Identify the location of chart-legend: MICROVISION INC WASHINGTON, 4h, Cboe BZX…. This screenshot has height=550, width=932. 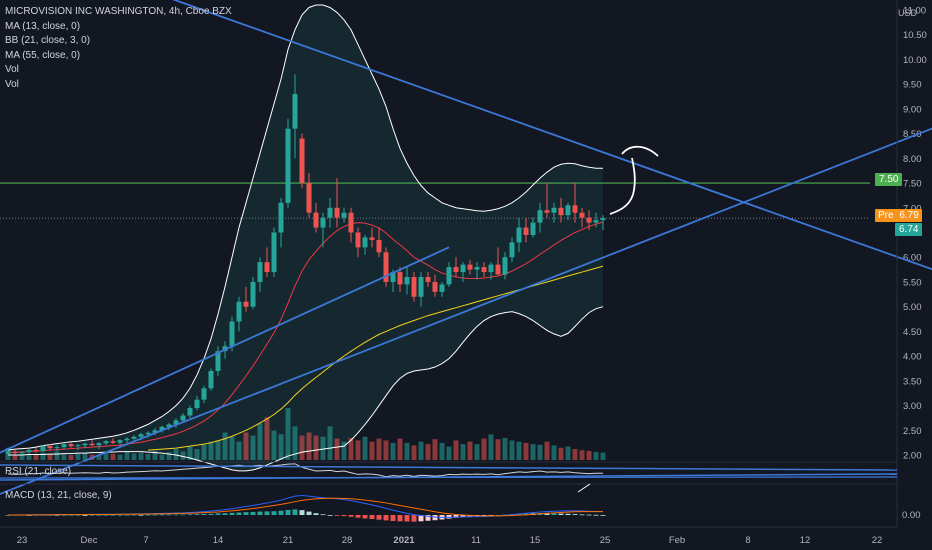
(118, 48).